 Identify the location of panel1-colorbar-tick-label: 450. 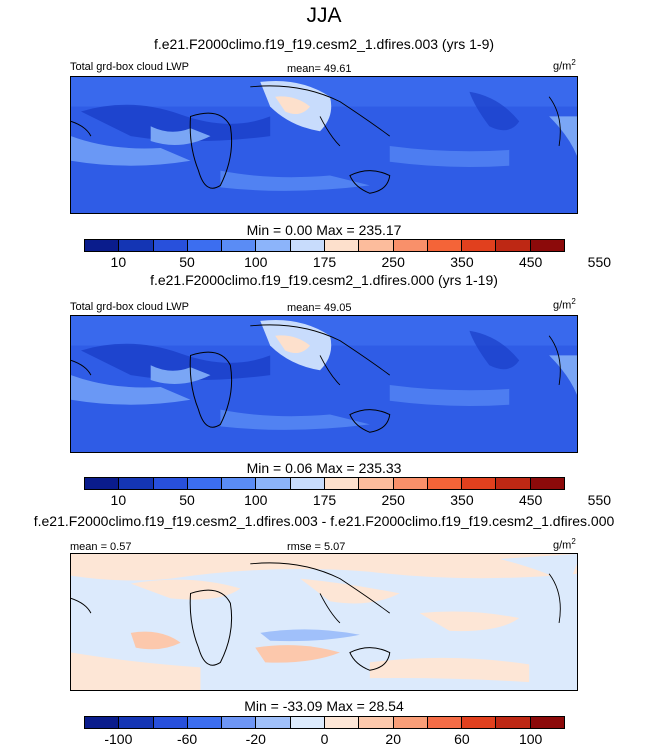
(530, 262).